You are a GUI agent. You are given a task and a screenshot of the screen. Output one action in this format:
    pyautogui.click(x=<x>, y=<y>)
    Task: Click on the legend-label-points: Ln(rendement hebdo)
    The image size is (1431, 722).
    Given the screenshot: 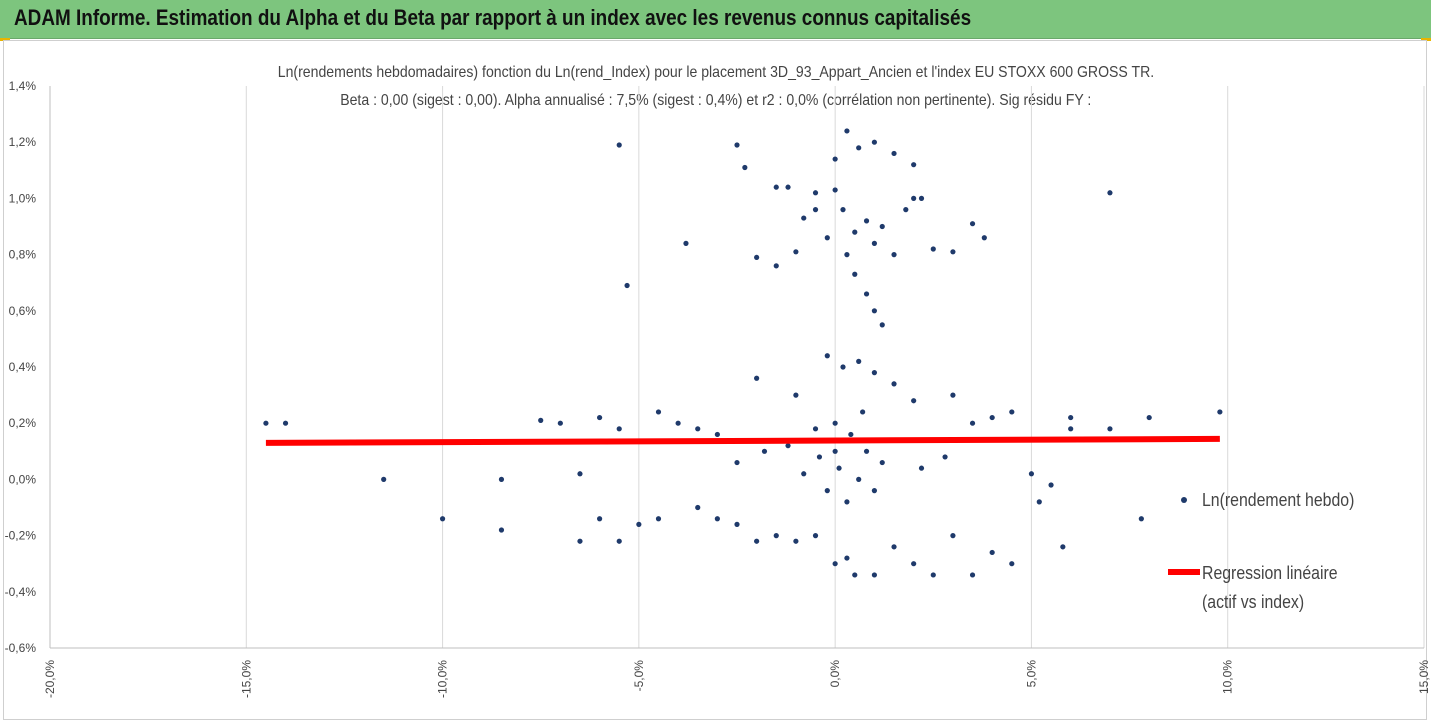 What is the action you would take?
    pyautogui.click(x=1278, y=500)
    